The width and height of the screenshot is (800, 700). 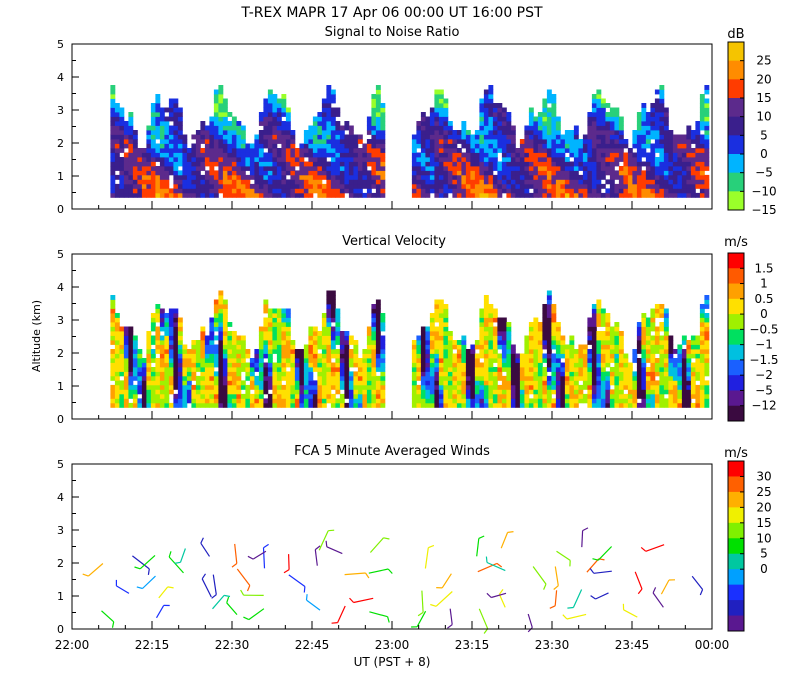 What do you see at coordinates (410, 349) in the screenshot?
I see `vv-heatmap` at bounding box center [410, 349].